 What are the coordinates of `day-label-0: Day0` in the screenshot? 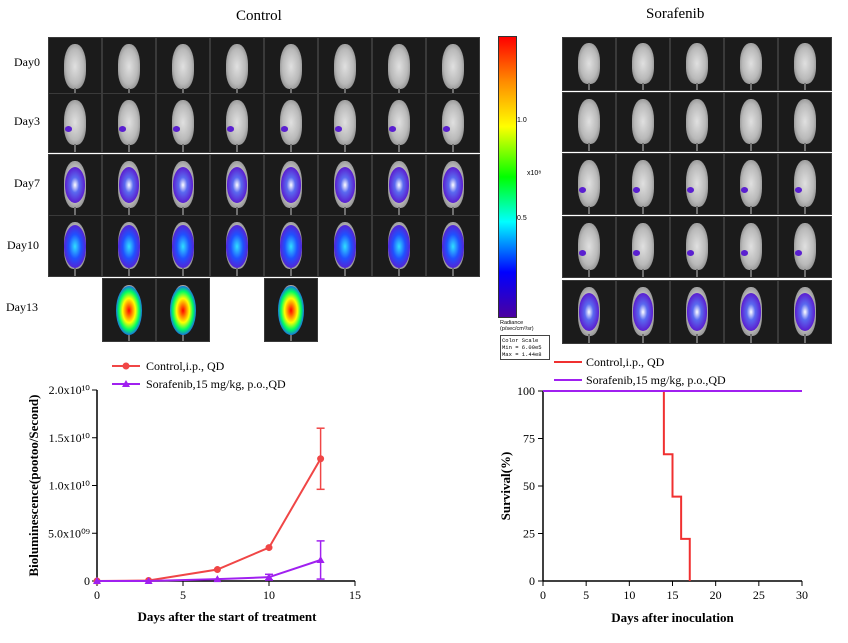 It's located at (27, 62).